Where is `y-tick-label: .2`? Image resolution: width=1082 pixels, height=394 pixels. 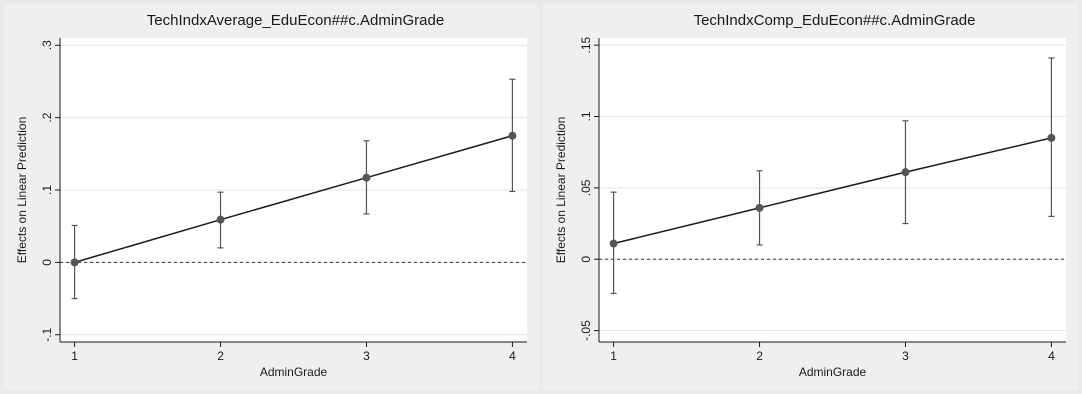
y-tick-label: .2 is located at coordinates (47, 117).